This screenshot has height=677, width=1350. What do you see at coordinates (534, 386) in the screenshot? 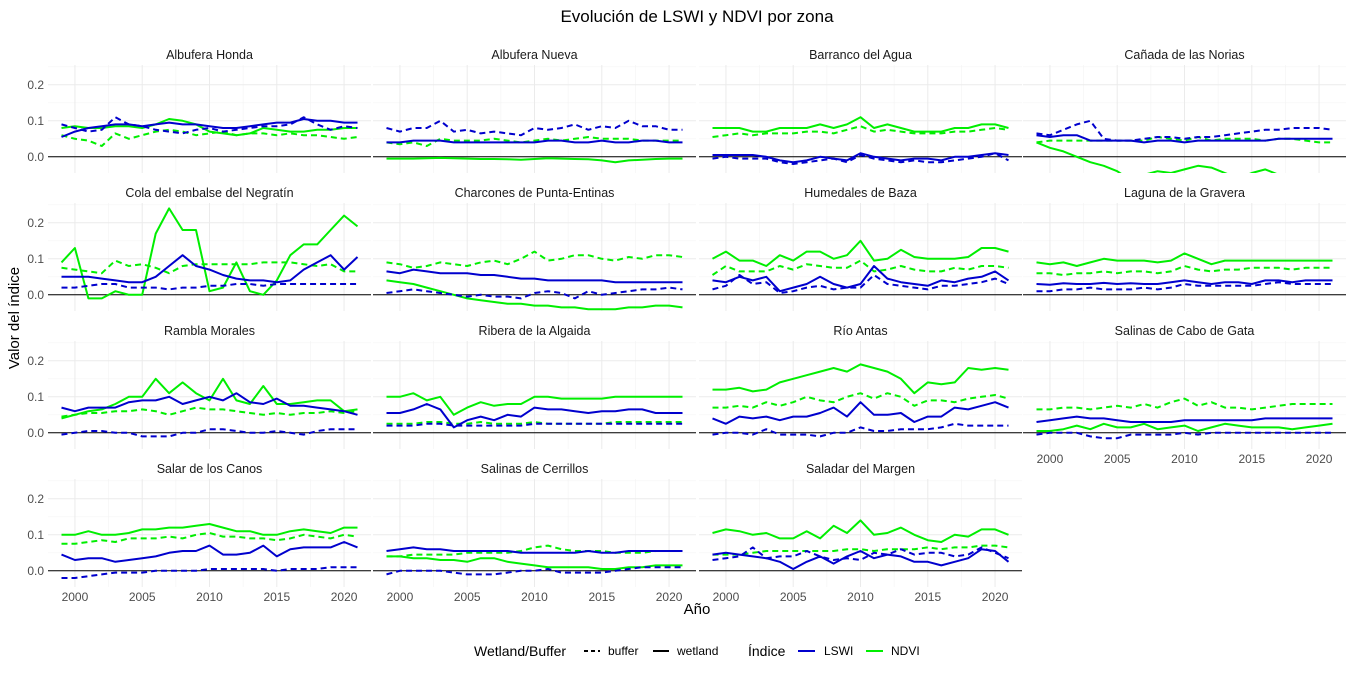
I see `panel-9: Ribera de la Algaida` at bounding box center [534, 386].